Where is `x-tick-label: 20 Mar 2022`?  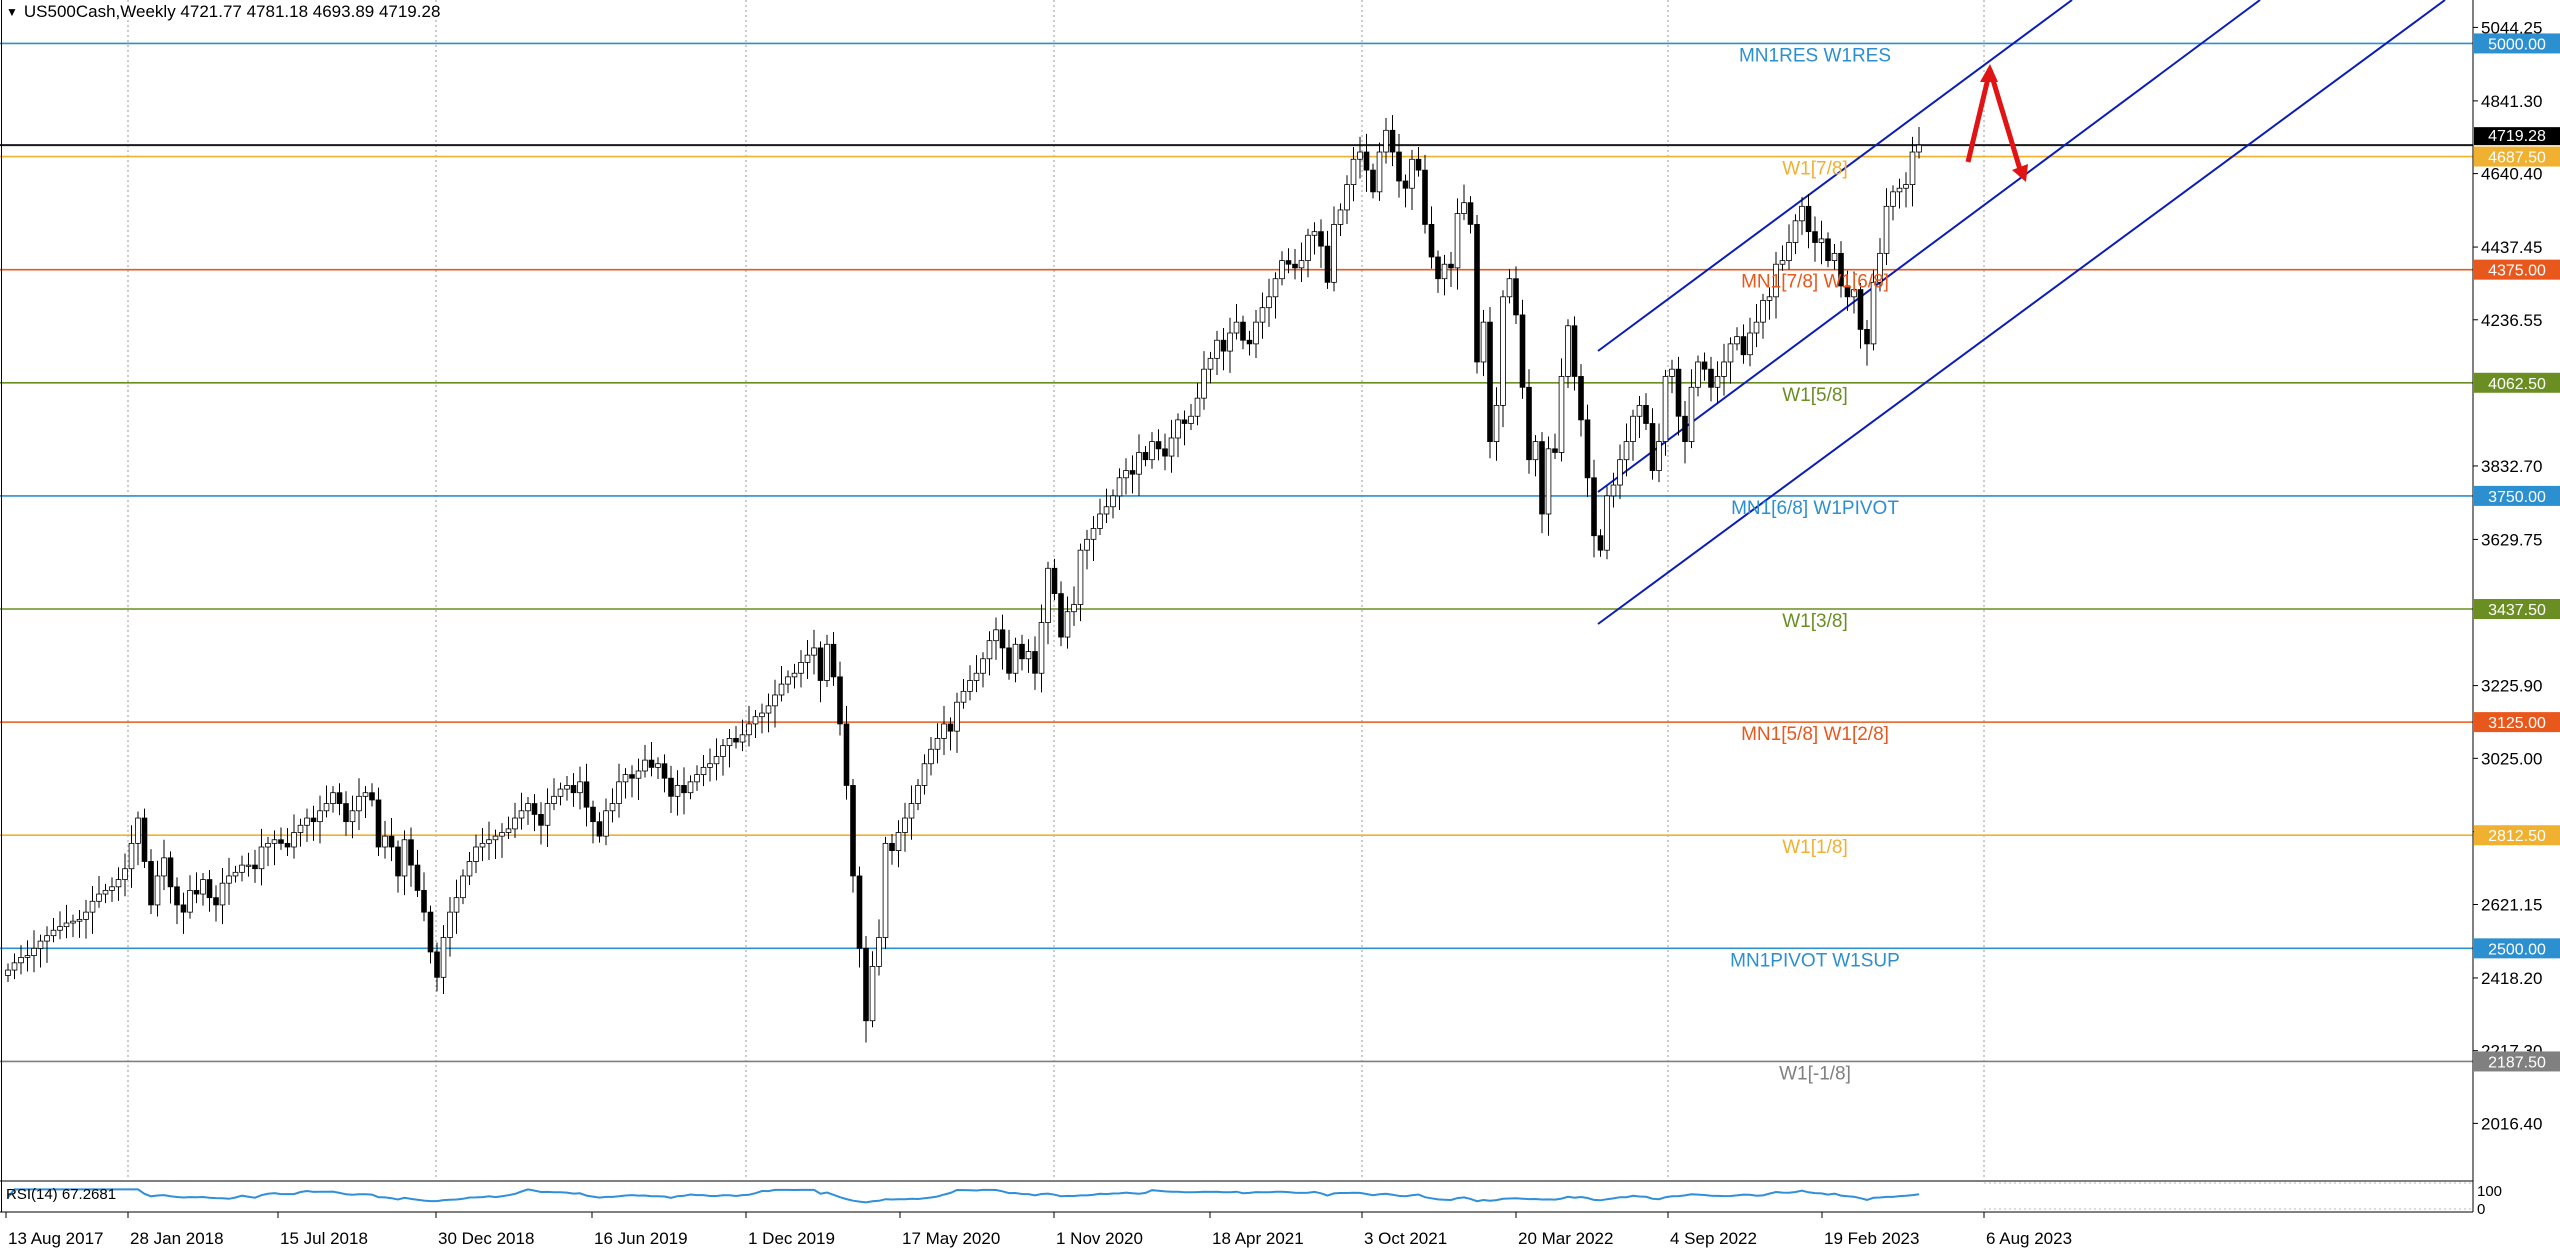
x-tick-label: 20 Mar 2022 is located at coordinates (1565, 1238).